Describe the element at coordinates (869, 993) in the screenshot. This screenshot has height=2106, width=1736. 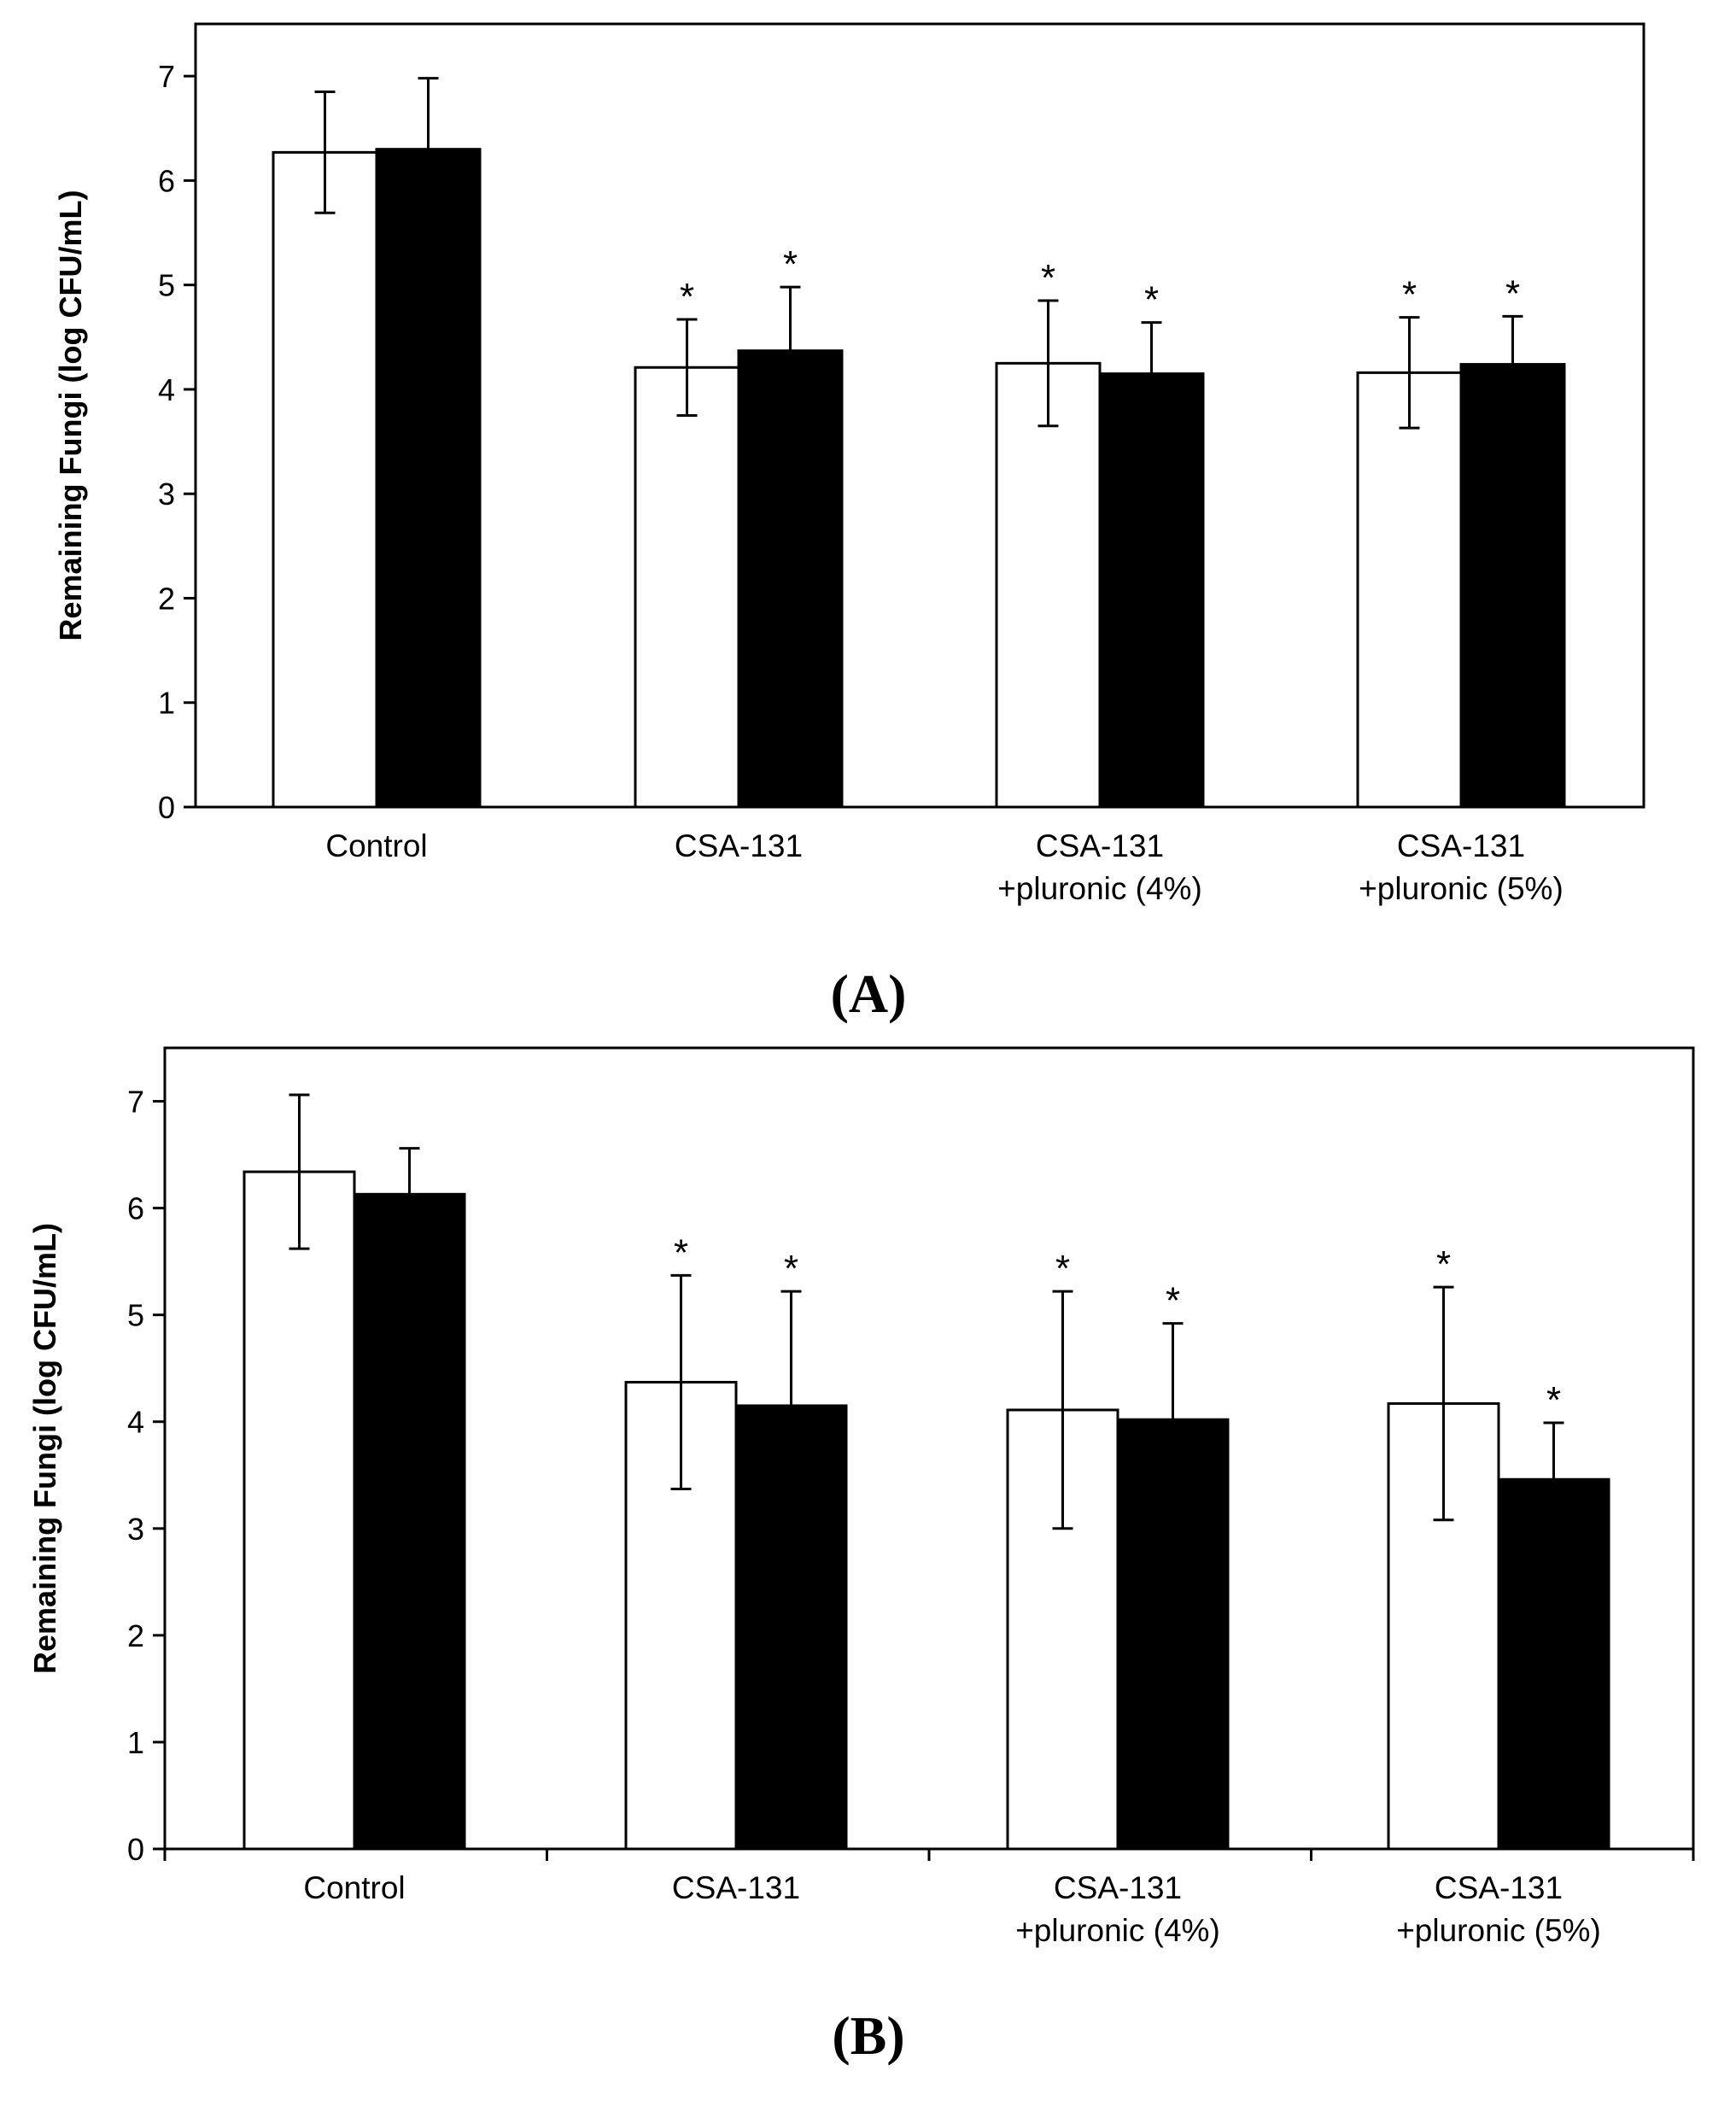
I see `panel-label: (A)` at that location.